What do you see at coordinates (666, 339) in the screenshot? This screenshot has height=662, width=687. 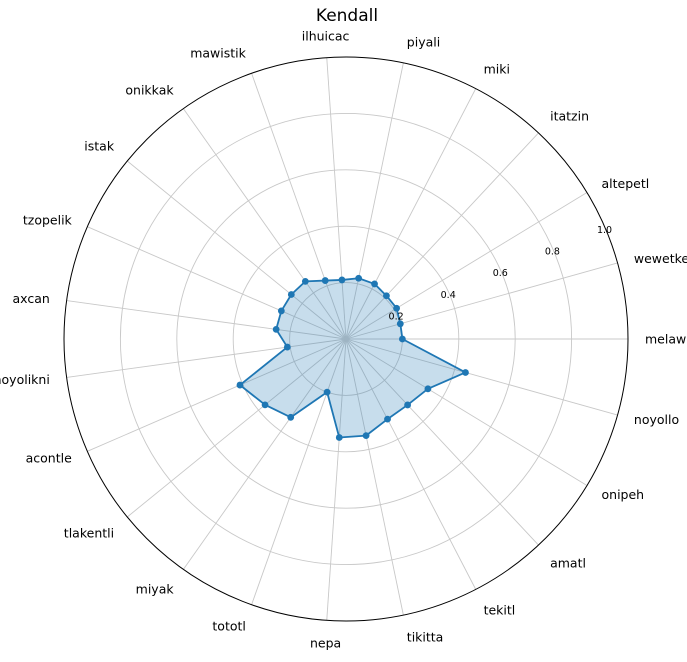 I see `category-label-melawak: melawak` at bounding box center [666, 339].